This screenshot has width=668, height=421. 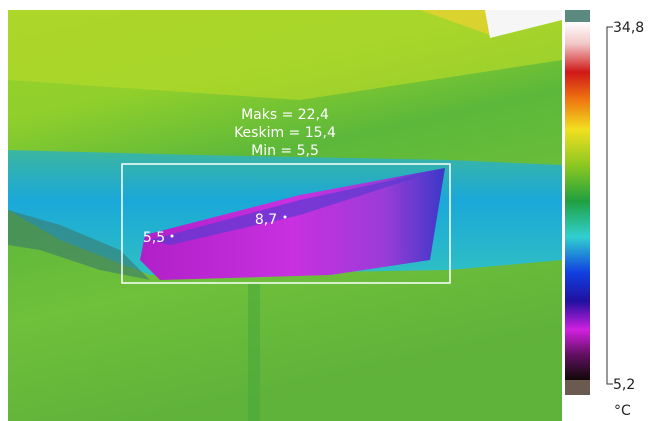 What do you see at coordinates (624, 385) in the screenshot?
I see `scale-min: 5,2` at bounding box center [624, 385].